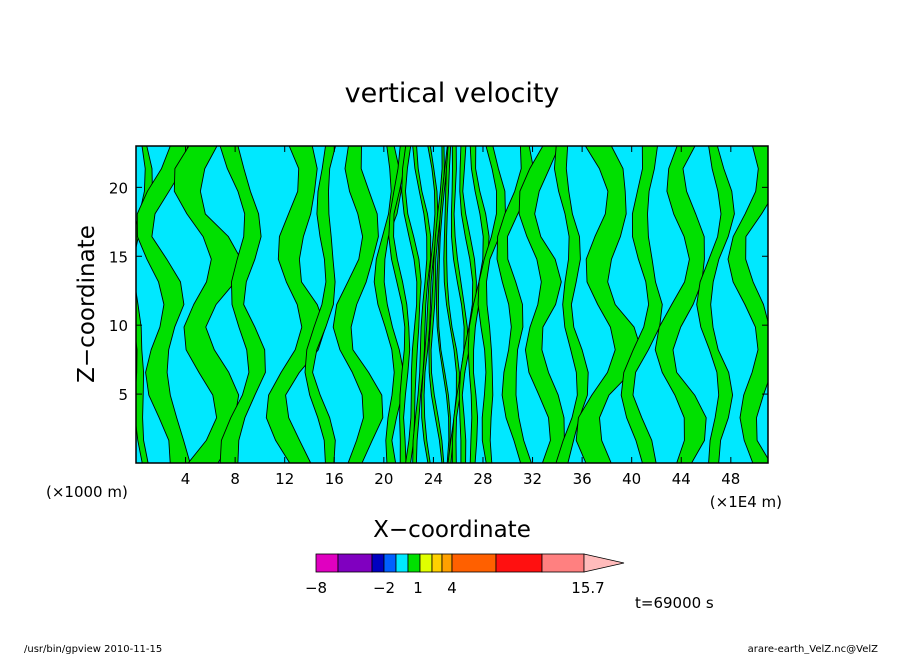 This screenshot has width=904, height=654. Describe the element at coordinates (482, 479) in the screenshot. I see `x-tick-label: 28` at that location.